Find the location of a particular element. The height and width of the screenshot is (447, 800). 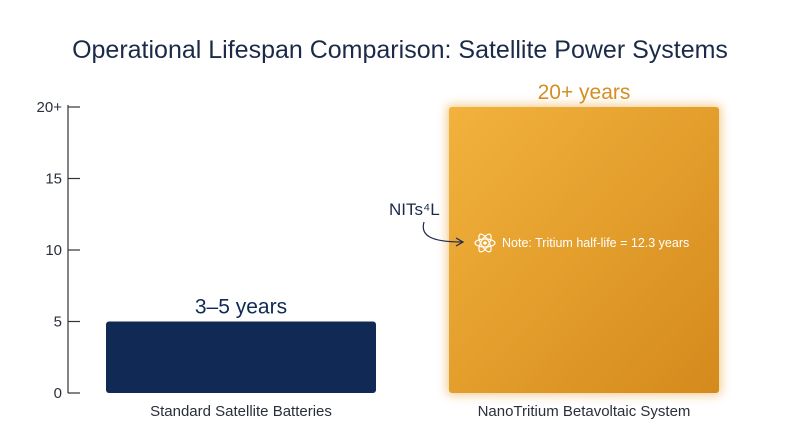

annotation-arrow is located at coordinates (442, 232).